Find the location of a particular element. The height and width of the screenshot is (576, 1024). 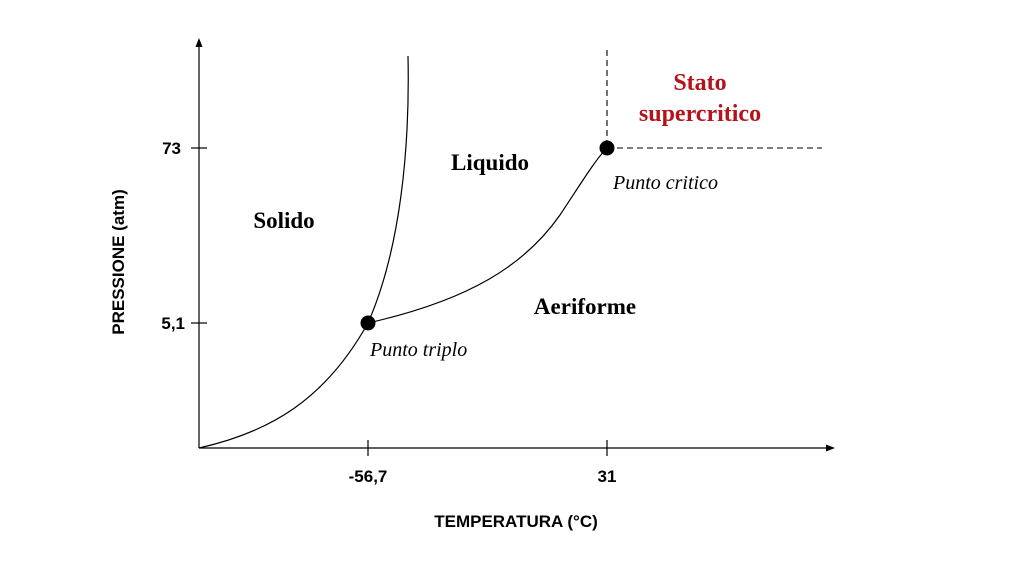

sublimation-curve is located at coordinates (283, 385).